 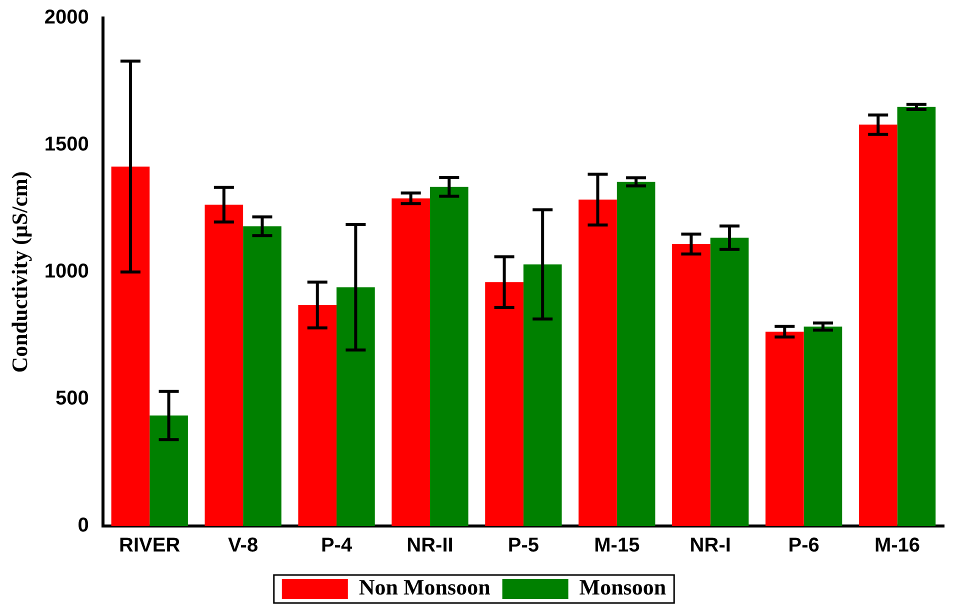 What do you see at coordinates (430, 545) in the screenshot?
I see `x-tick-label: NR-II` at bounding box center [430, 545].